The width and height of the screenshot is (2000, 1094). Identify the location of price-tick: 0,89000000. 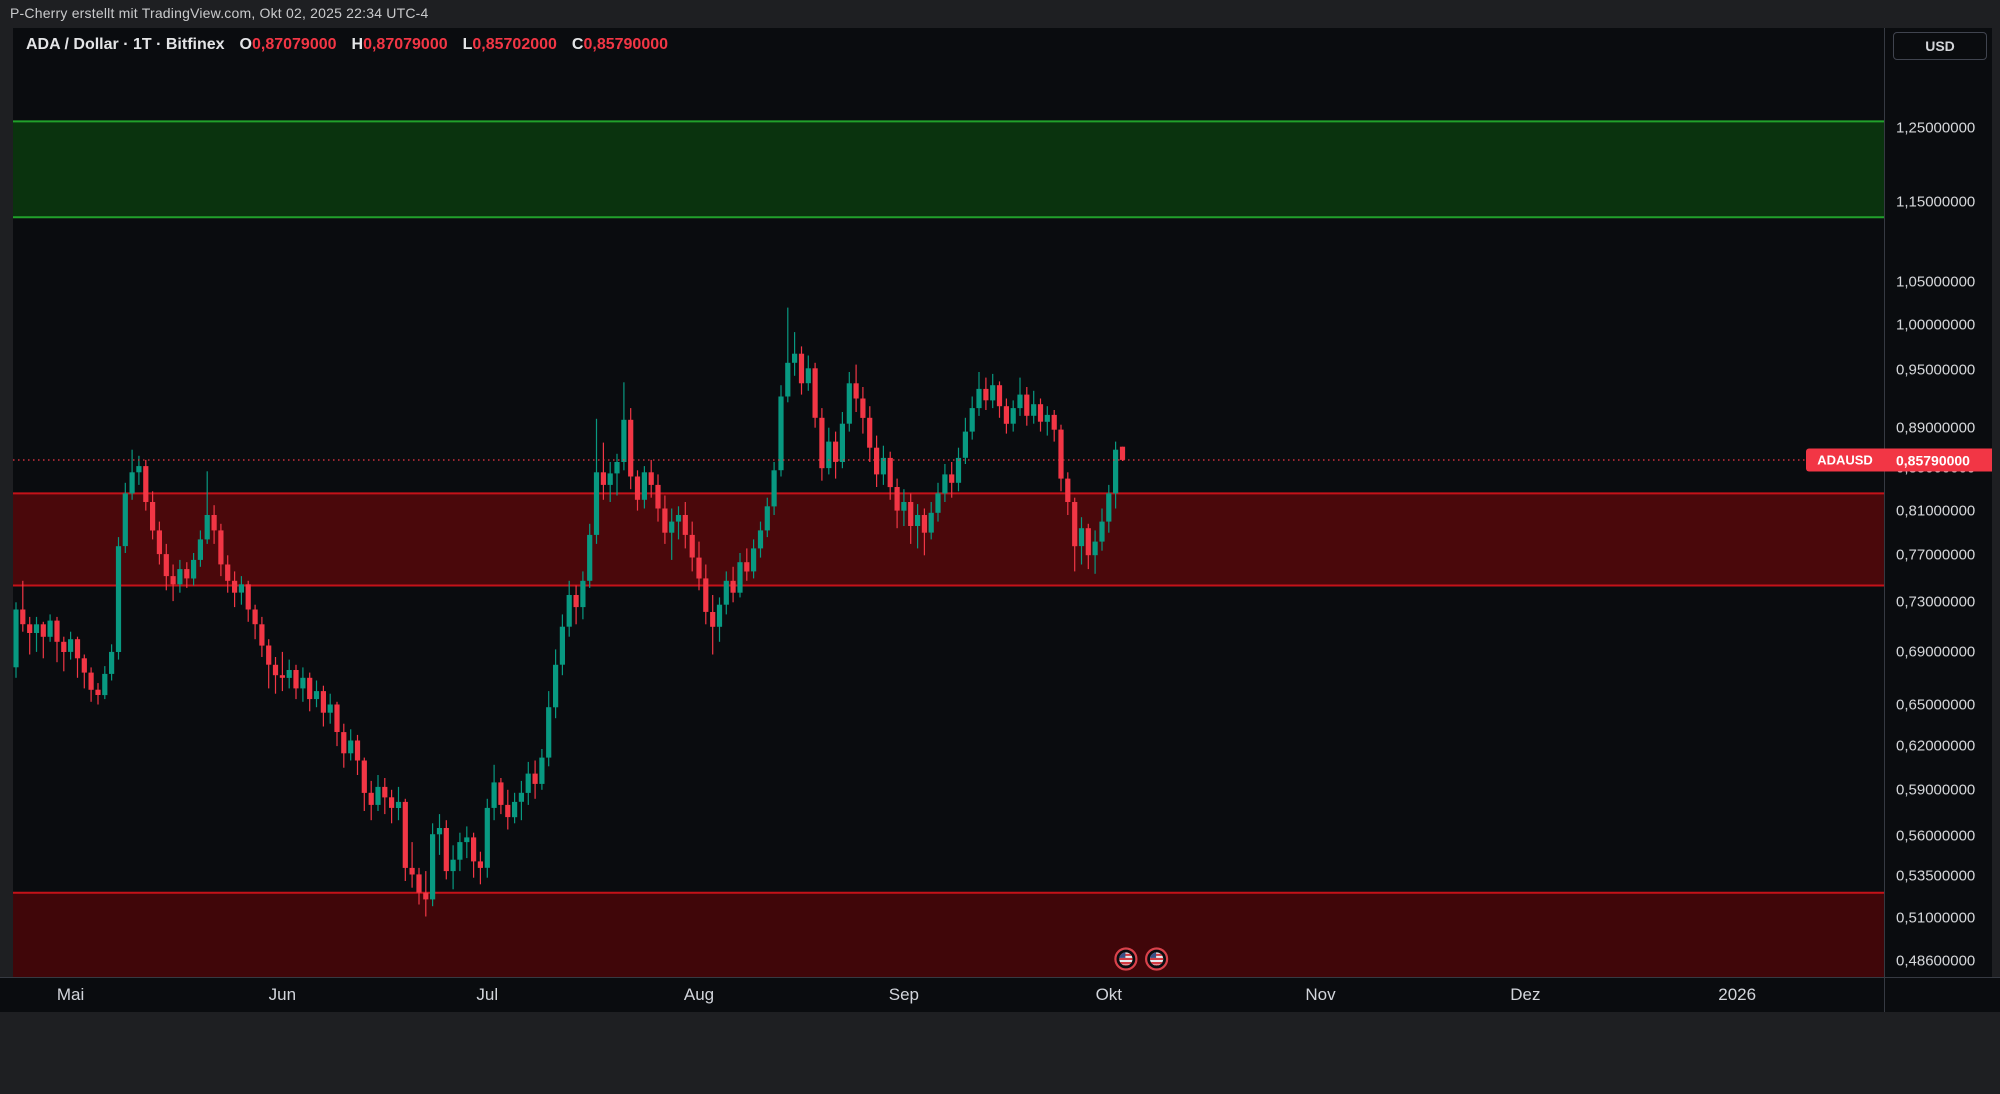
(1936, 428).